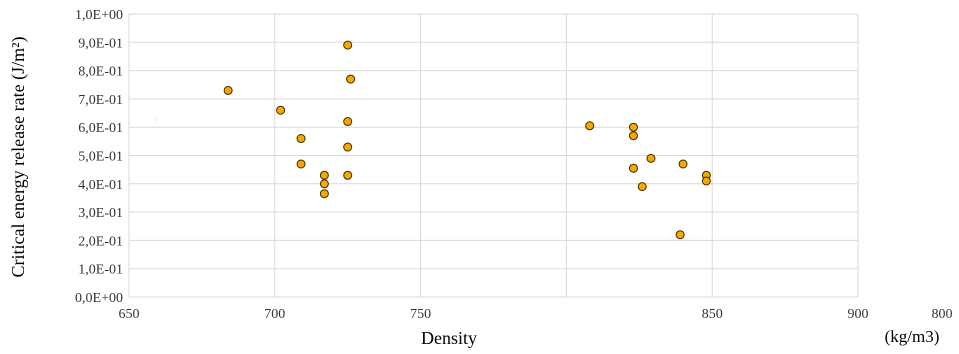 This screenshot has width=959, height=354. Describe the element at coordinates (100, 270) in the screenshot. I see `y-tick-label-1: 1,0E-01` at that location.